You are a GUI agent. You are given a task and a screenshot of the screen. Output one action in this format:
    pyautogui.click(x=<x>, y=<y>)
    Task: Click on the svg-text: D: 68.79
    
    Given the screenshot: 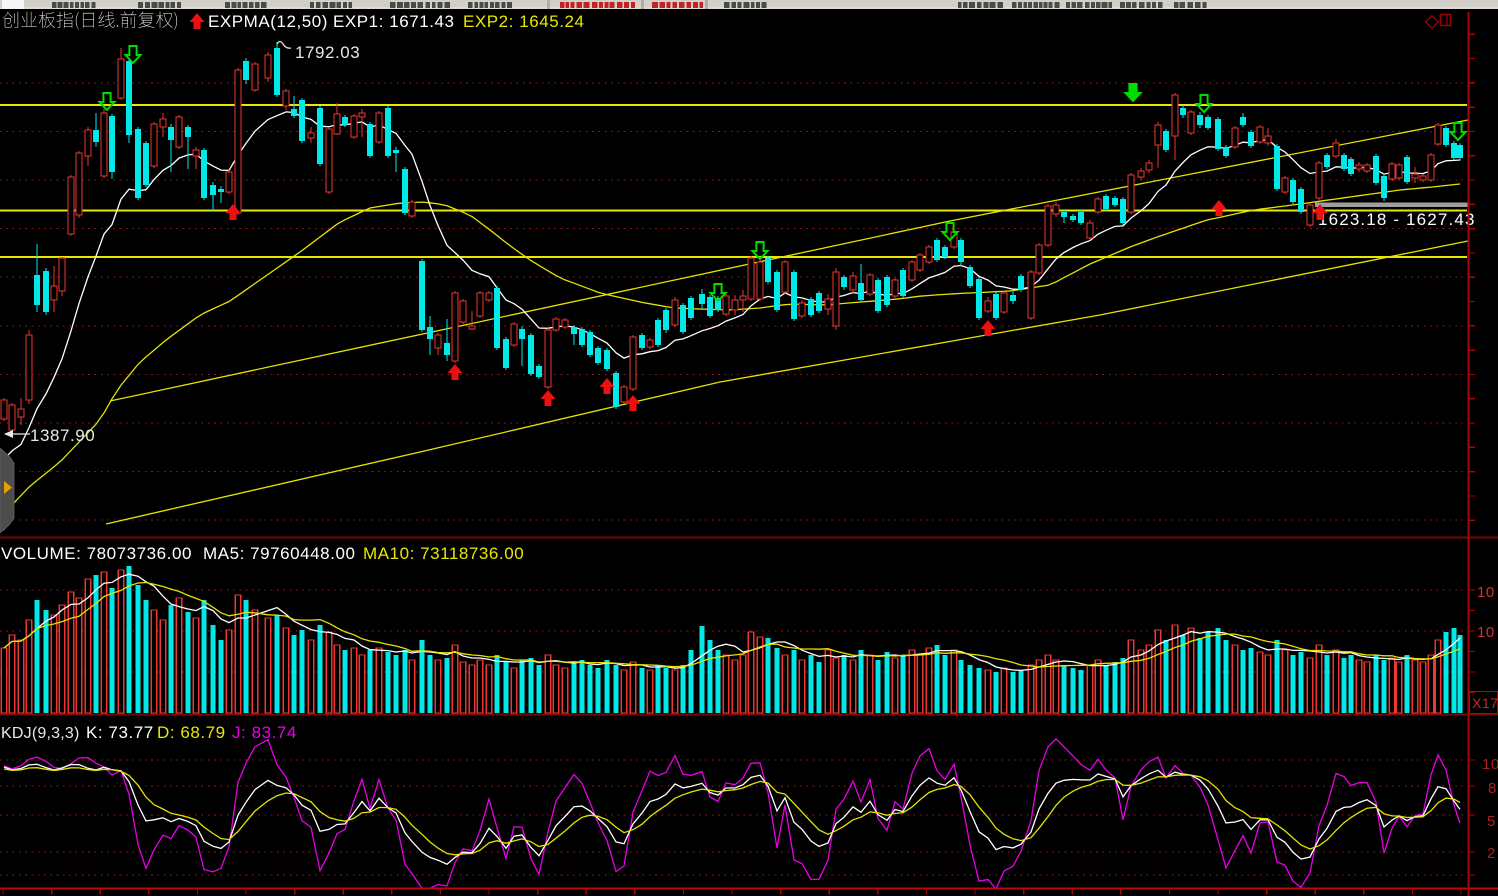 What is the action you would take?
    pyautogui.click(x=191, y=732)
    